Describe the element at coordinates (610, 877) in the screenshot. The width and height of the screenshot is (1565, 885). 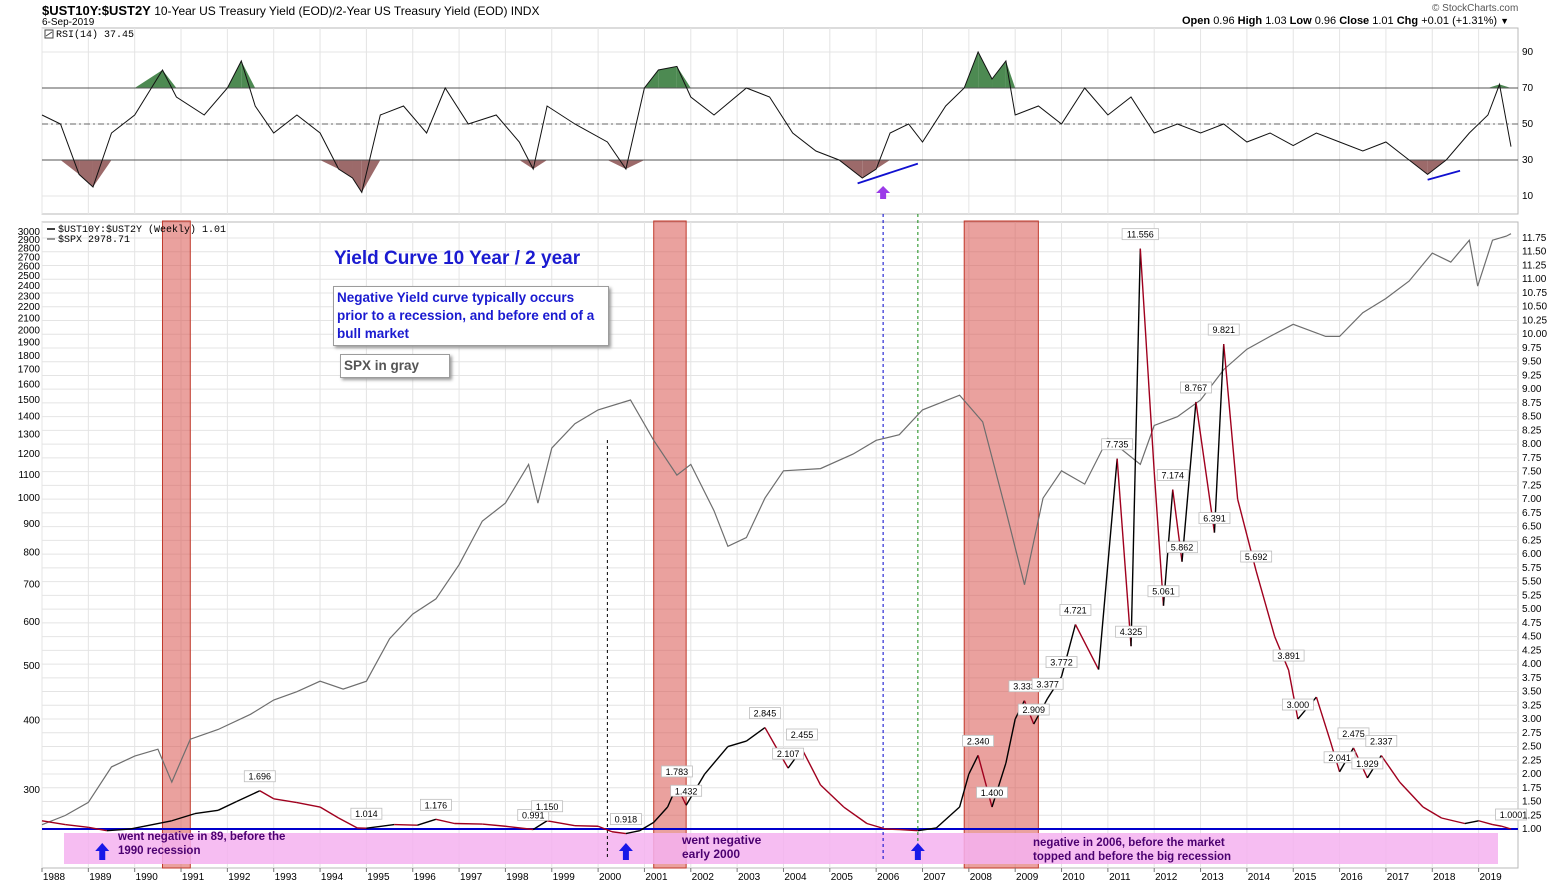
I see `x-tick-label: 2000` at that location.